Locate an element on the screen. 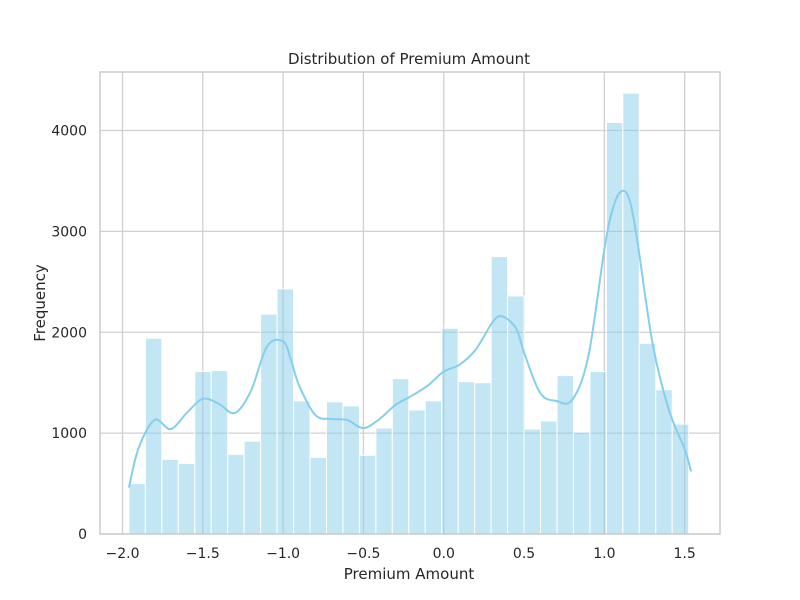 The image size is (800, 600). x-tick-label: 0.5 is located at coordinates (524, 554).